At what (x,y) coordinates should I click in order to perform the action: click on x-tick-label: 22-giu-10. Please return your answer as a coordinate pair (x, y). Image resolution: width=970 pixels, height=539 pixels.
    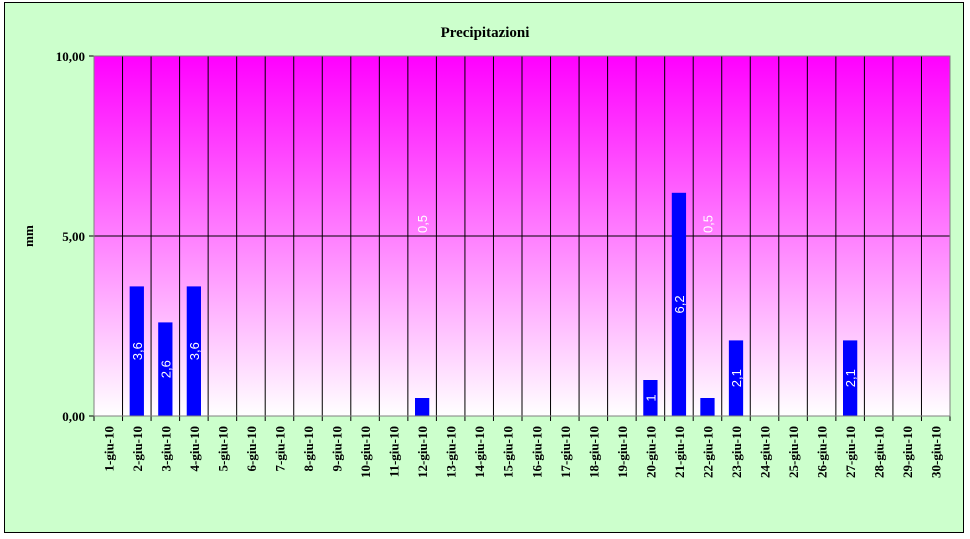
    Looking at the image, I should click on (707, 452).